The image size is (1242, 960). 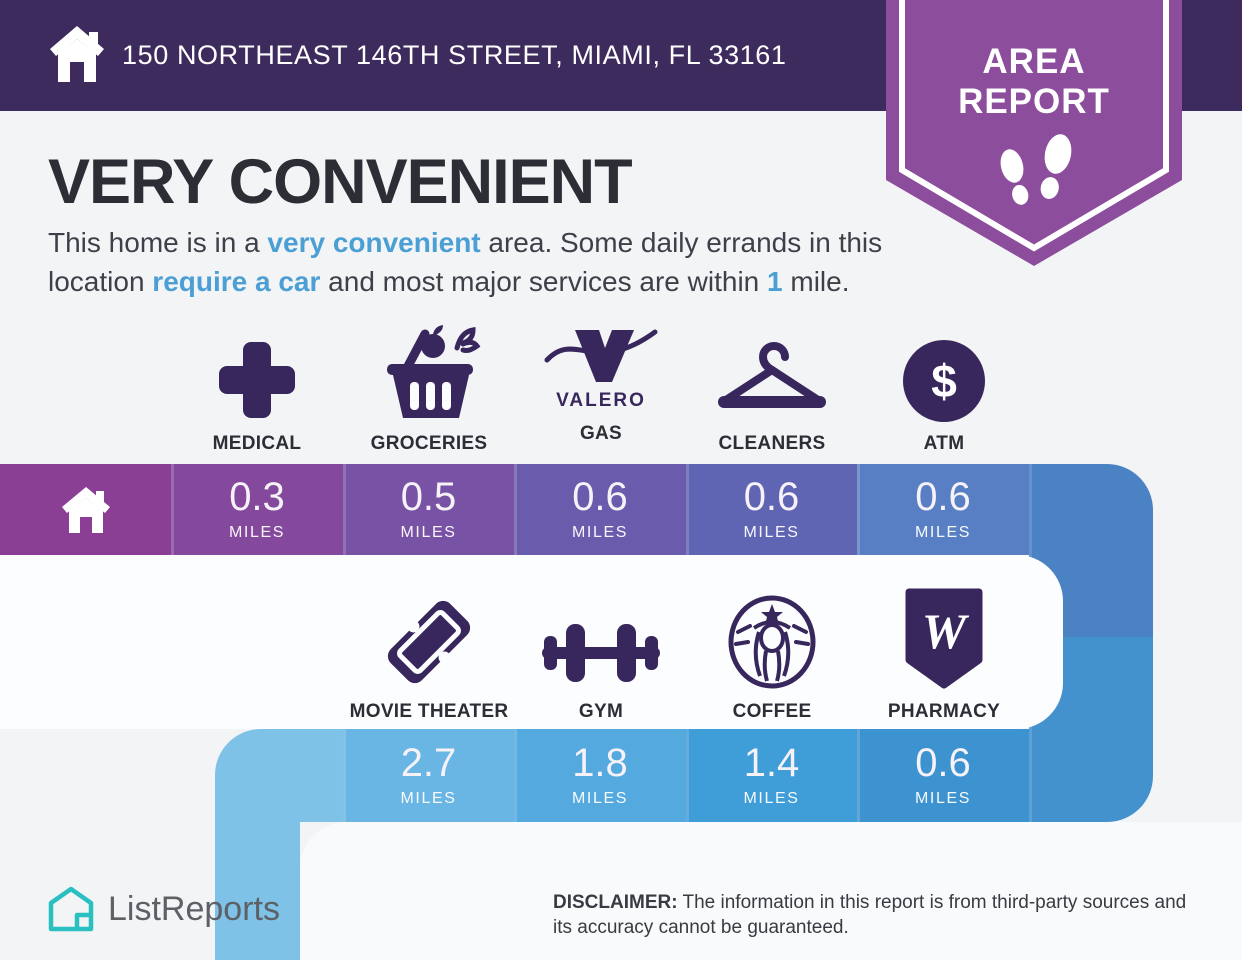 What do you see at coordinates (428, 497) in the screenshot?
I see `distance-value: 0.5` at bounding box center [428, 497].